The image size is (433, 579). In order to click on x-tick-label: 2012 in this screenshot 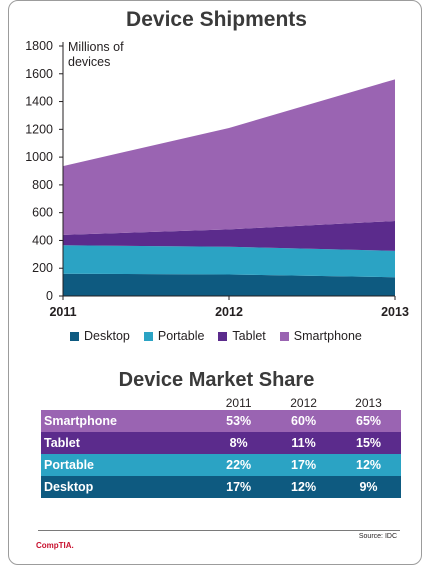, I will do `click(229, 312)`.